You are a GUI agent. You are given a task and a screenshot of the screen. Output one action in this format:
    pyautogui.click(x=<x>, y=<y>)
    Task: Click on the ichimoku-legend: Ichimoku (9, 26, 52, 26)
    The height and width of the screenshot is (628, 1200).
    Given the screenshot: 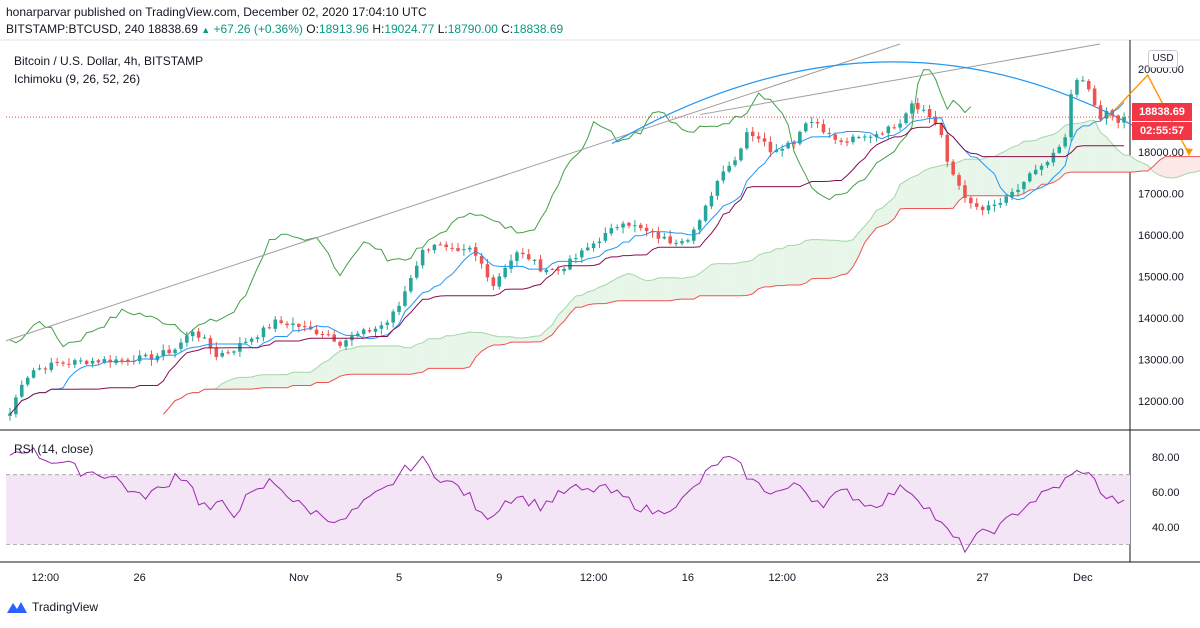 What is the action you would take?
    pyautogui.click(x=77, y=79)
    